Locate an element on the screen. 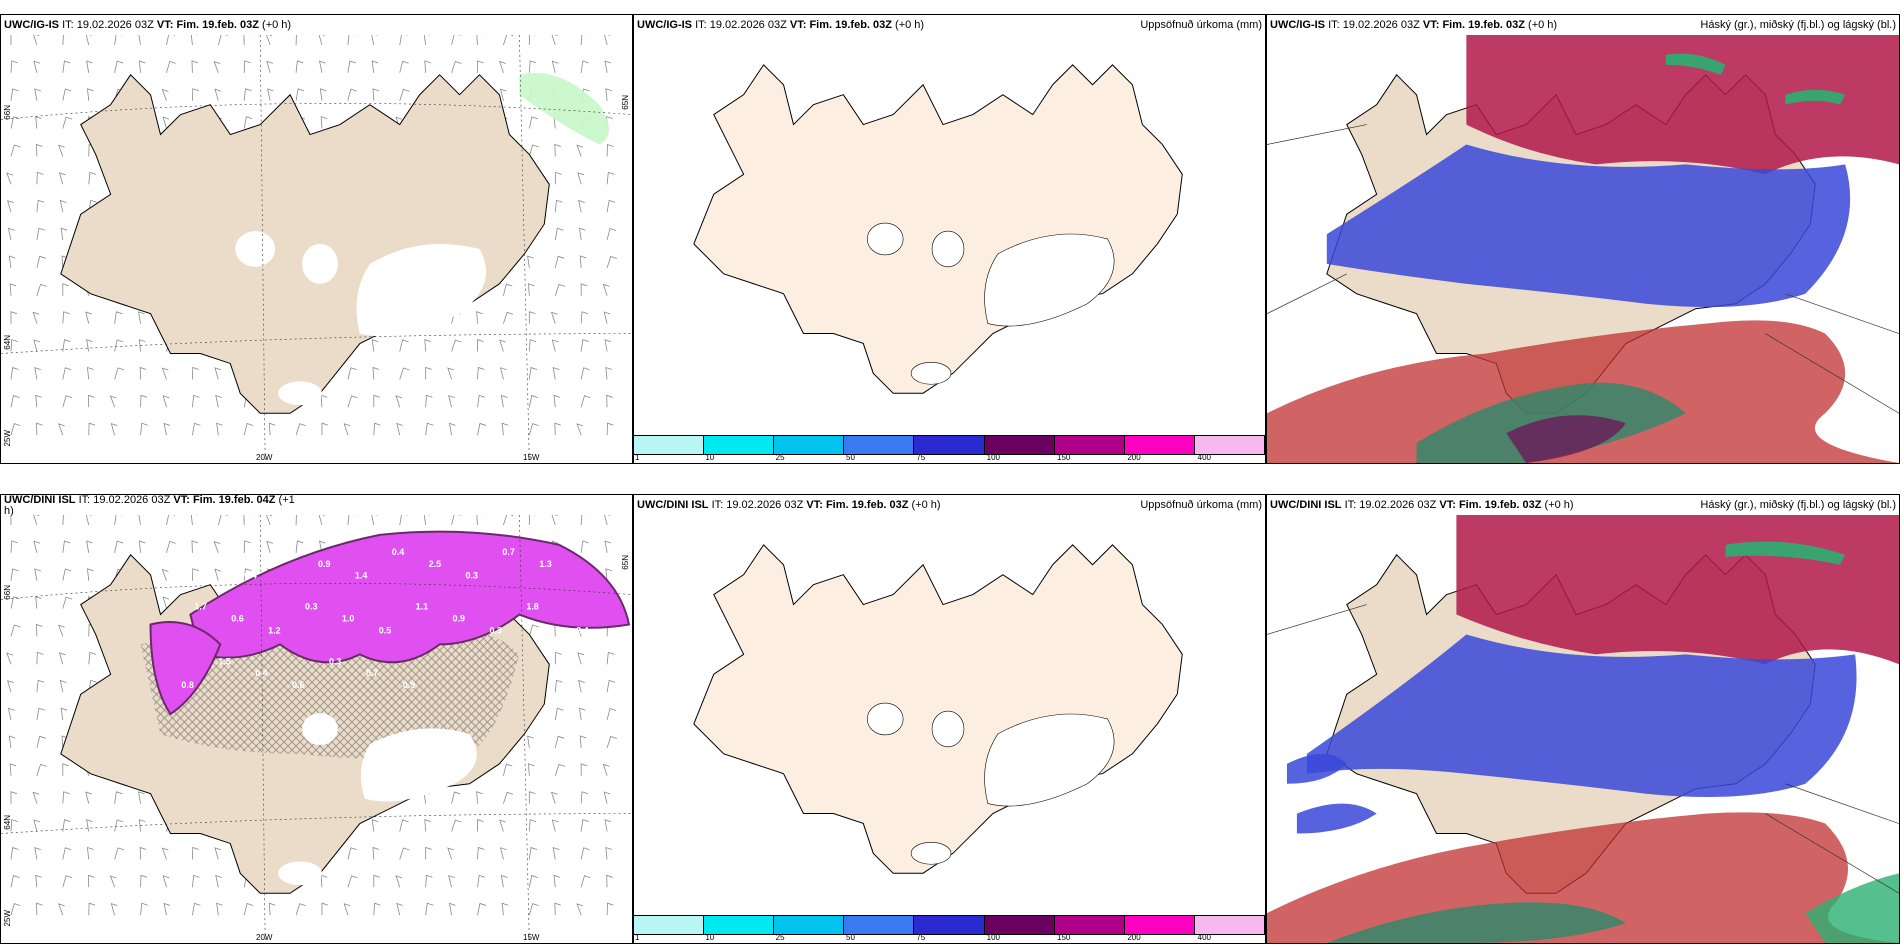 This screenshot has width=1900, height=950. lon-label-20w: 20W is located at coordinates (264, 937).